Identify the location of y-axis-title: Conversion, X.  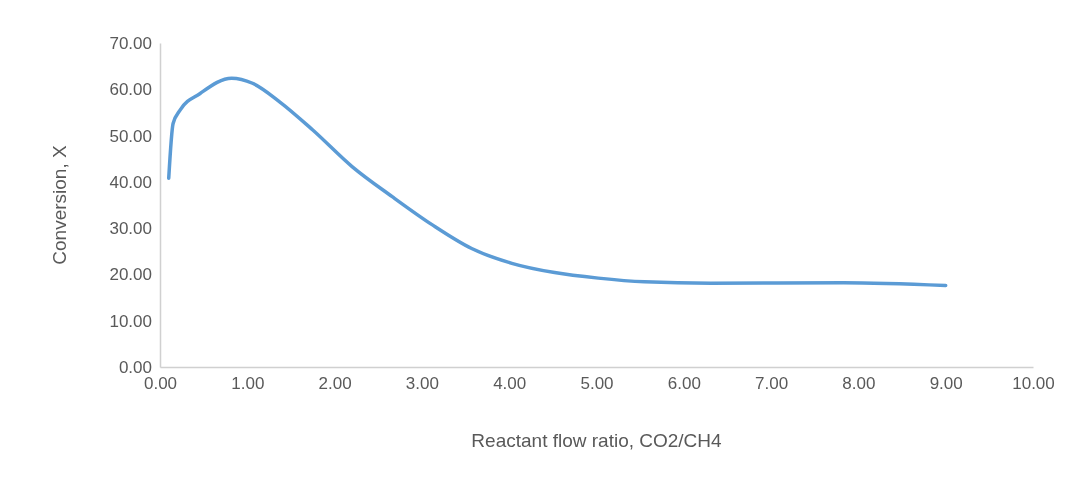
(59, 205).